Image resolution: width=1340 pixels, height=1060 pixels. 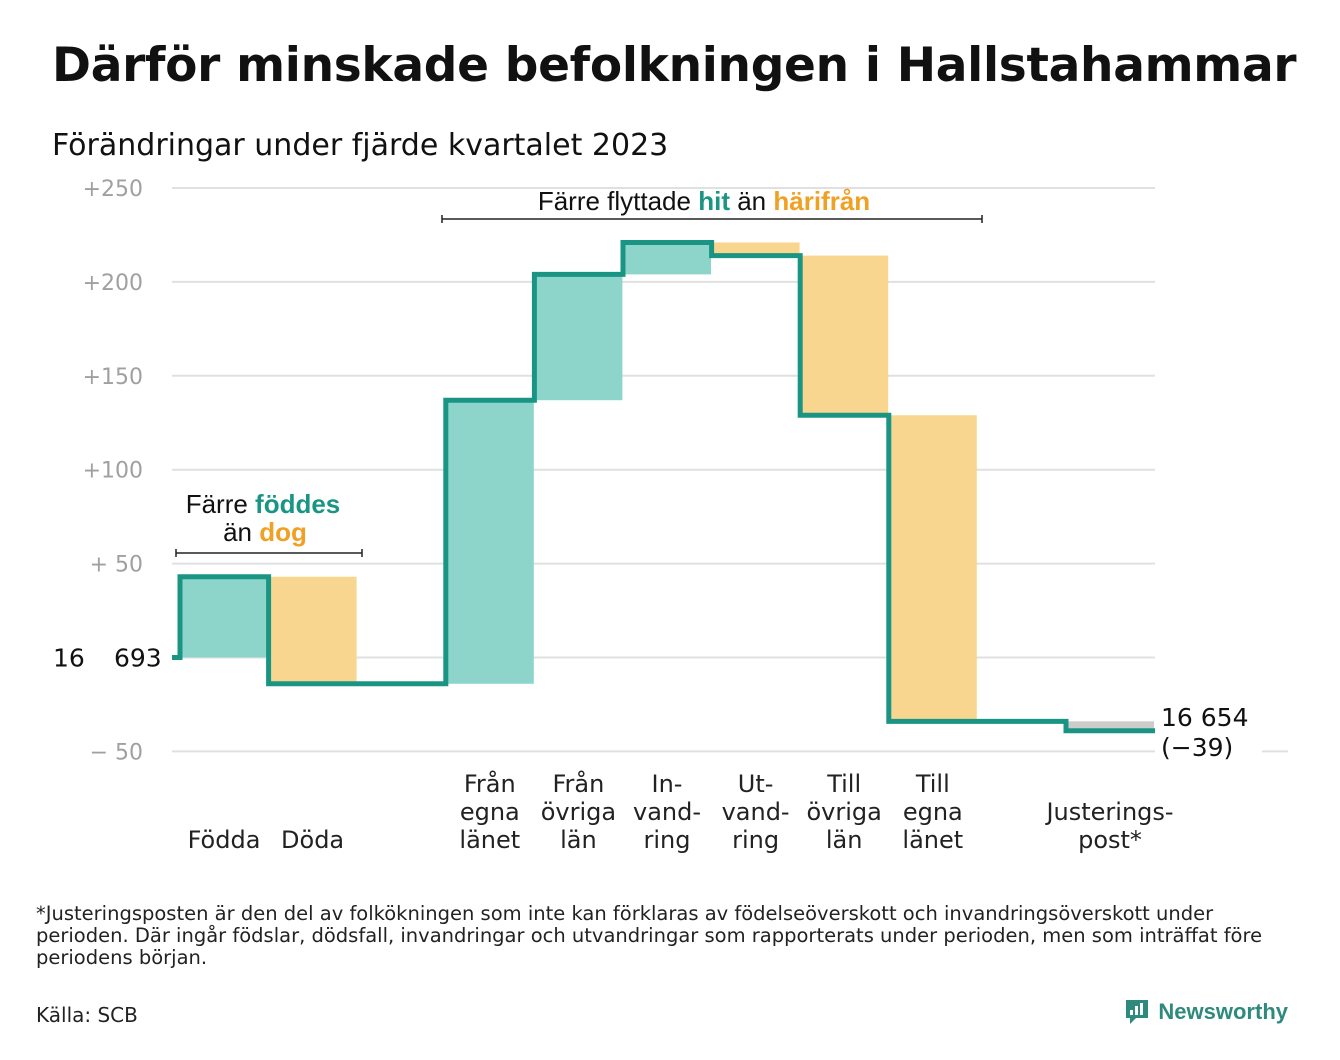 I want to click on y-tick-label: +250, so click(x=113, y=189).